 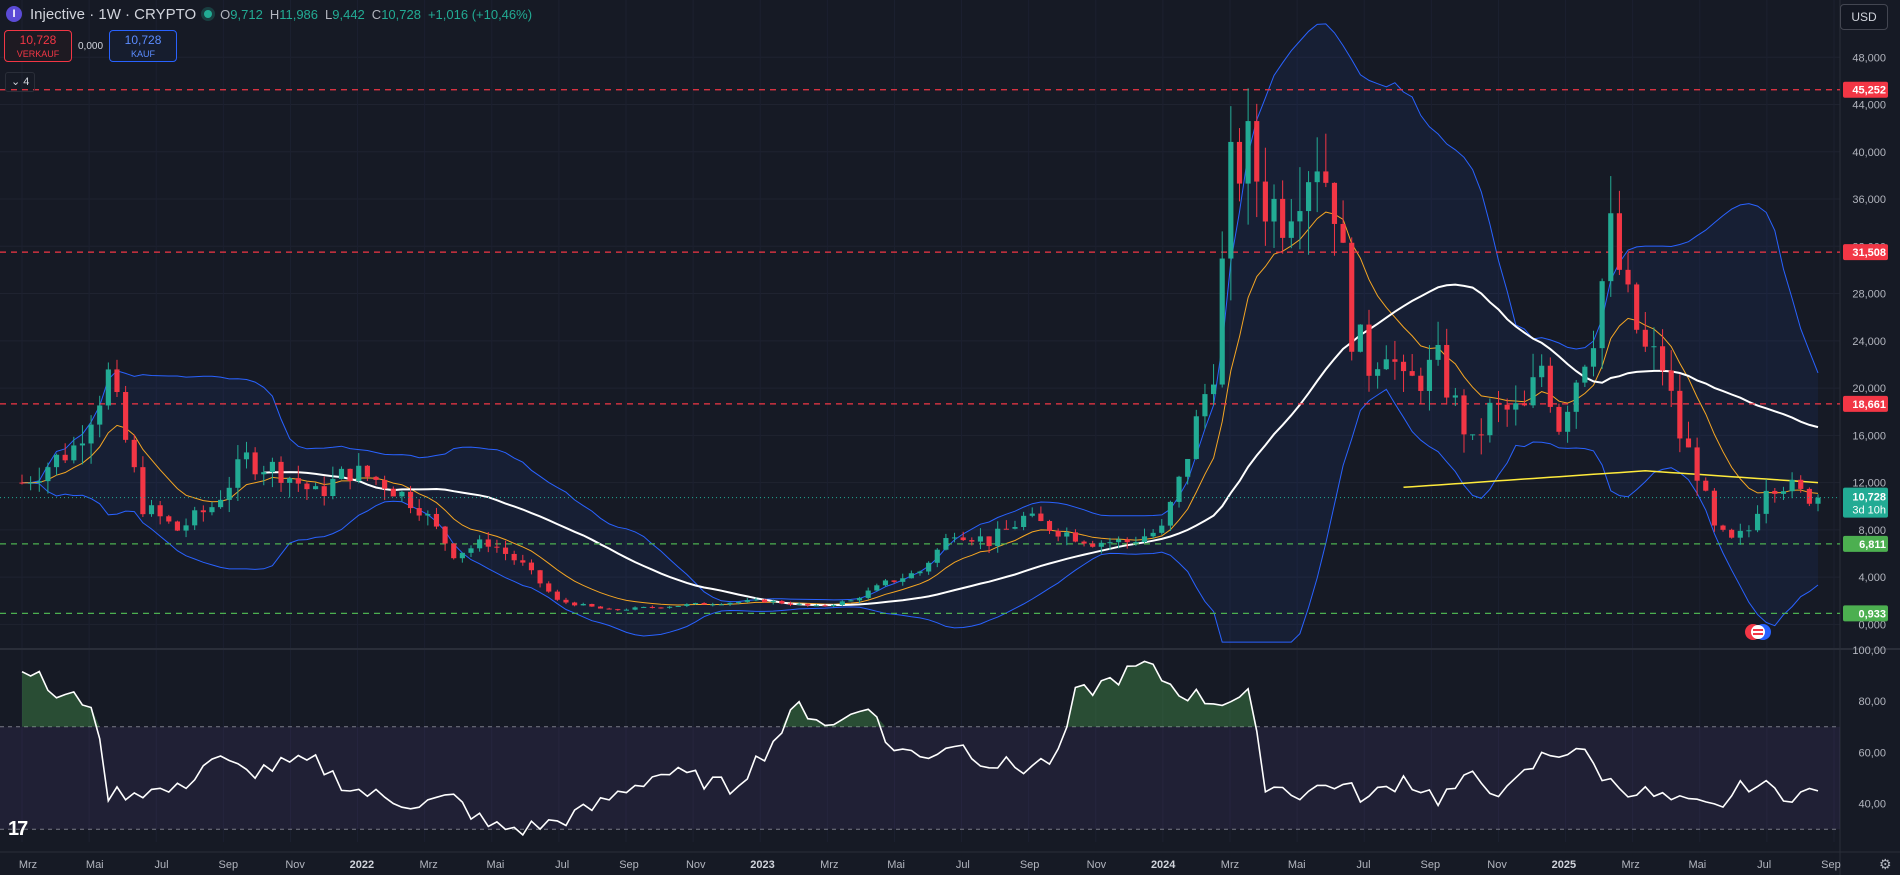 I want to click on market-status-icon, so click(x=208, y=14).